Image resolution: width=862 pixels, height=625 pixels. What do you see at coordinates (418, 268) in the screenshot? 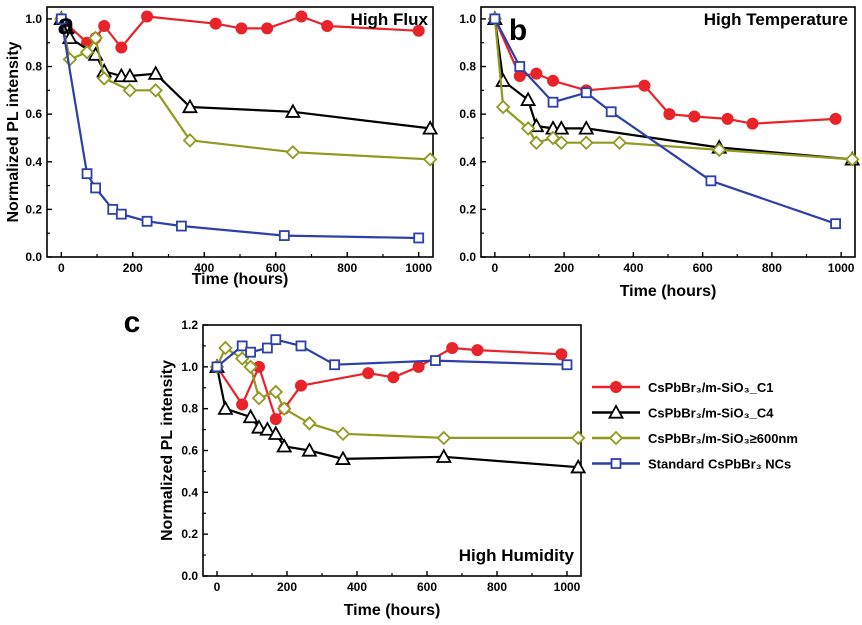
I see `x-tick-label: 1000` at bounding box center [418, 268].